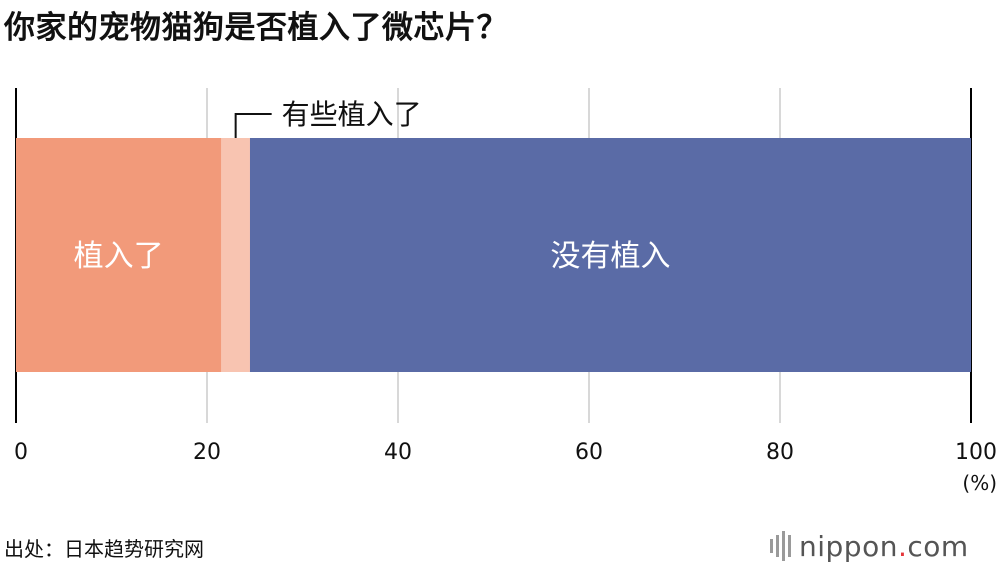  Describe the element at coordinates (780, 452) in the screenshot. I see `x-tick-label: 80` at that location.